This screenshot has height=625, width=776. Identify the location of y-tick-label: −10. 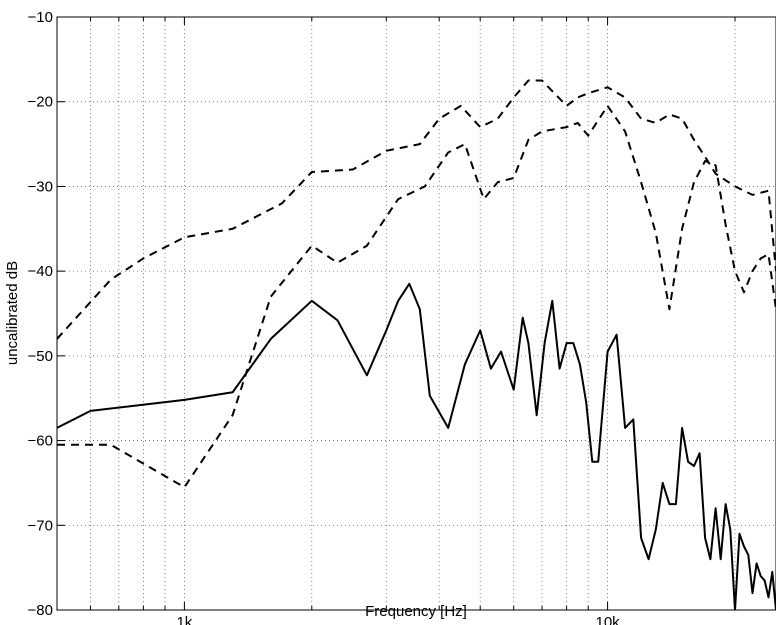
(40, 17).